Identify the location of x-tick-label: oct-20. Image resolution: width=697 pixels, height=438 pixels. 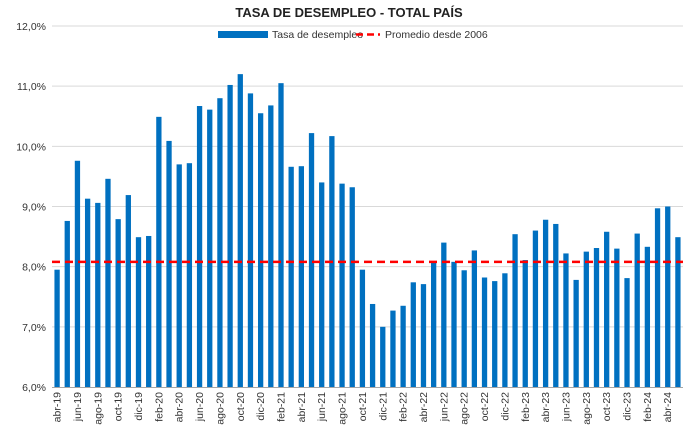
(241, 406).